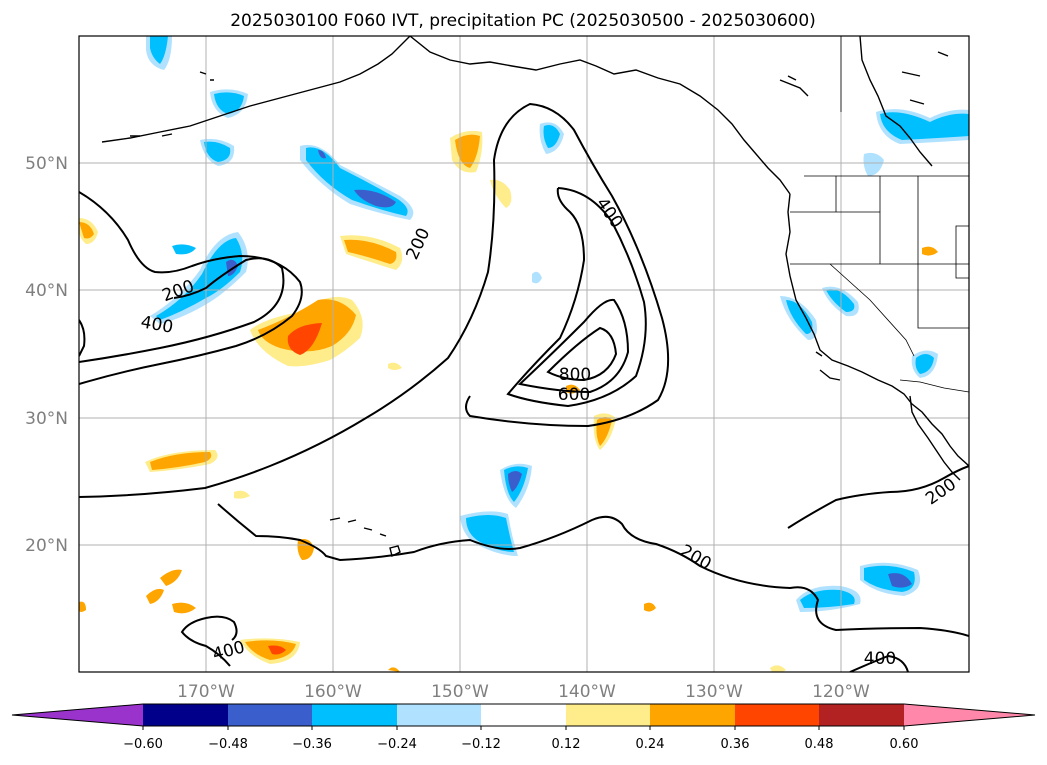 Image resolution: width=1047 pixels, height=765 pixels. What do you see at coordinates (735, 744) in the screenshot?
I see `colorbar-tick-label: 0.36` at bounding box center [735, 744].